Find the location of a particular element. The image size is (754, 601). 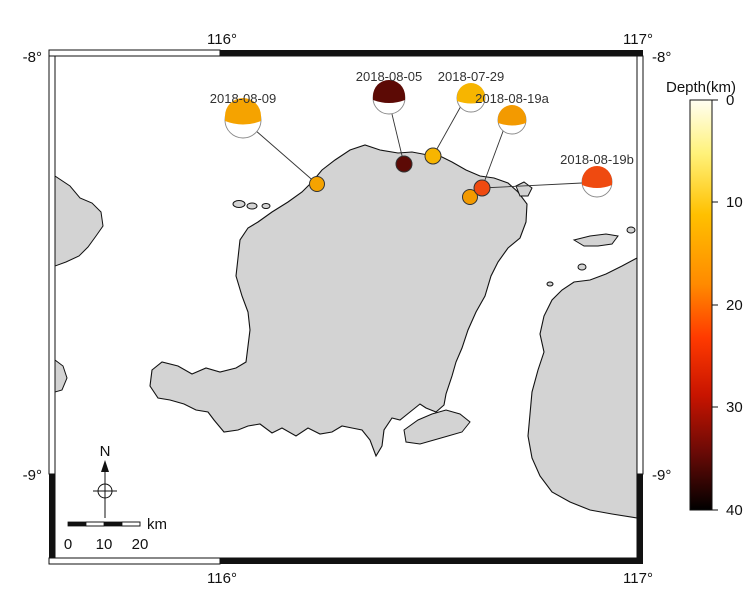

event-label-2018-08-19a: 2018-08-19a is located at coordinates (512, 98).